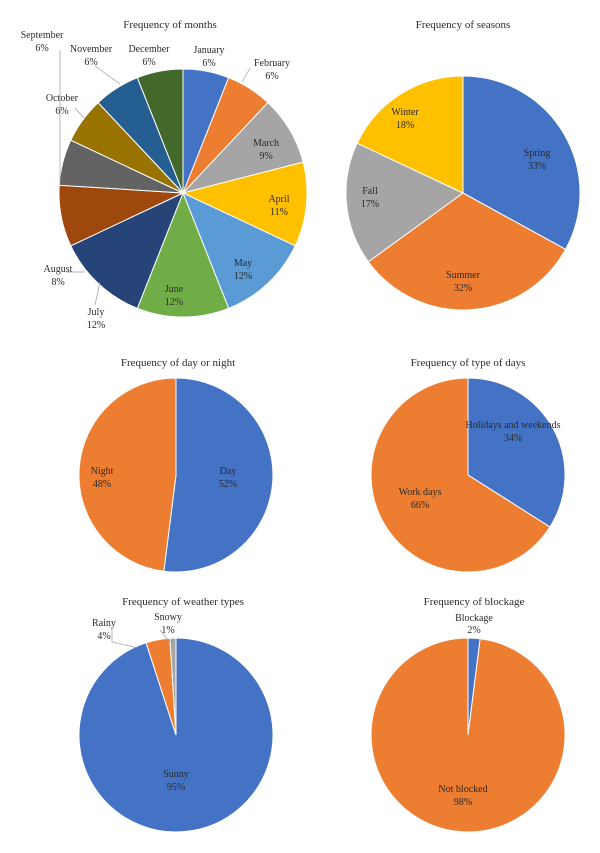 The height and width of the screenshot is (853, 600). What do you see at coordinates (107, 75) in the screenshot?
I see `leader-line-november` at bounding box center [107, 75].